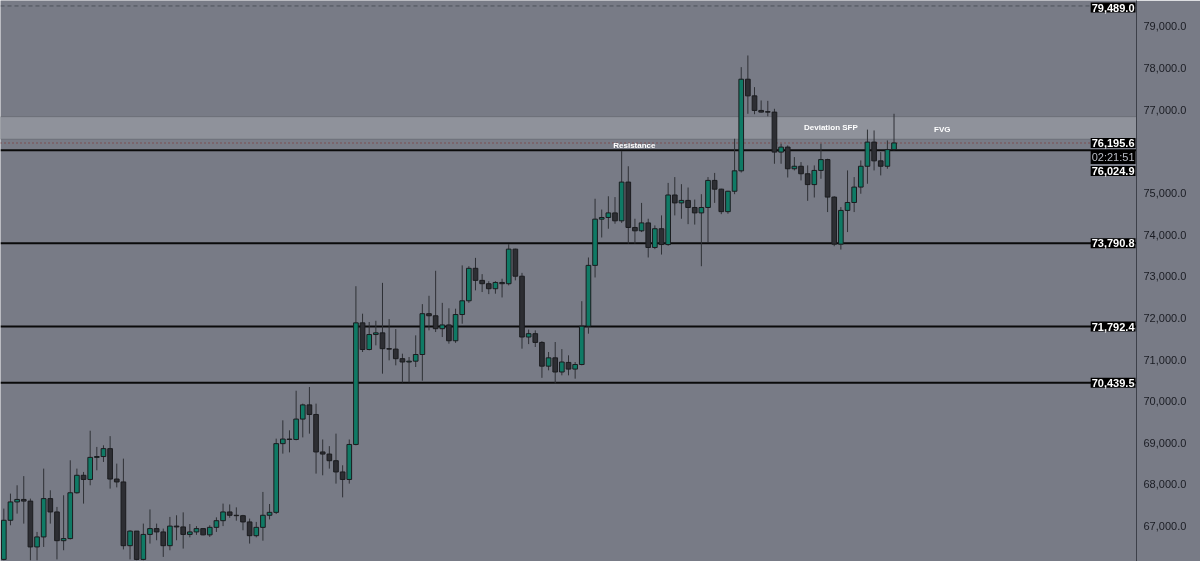 This screenshot has height=561, width=1200. Describe the element at coordinates (1113, 7) in the screenshot. I see `ref-line-label: 79,489.0` at that location.